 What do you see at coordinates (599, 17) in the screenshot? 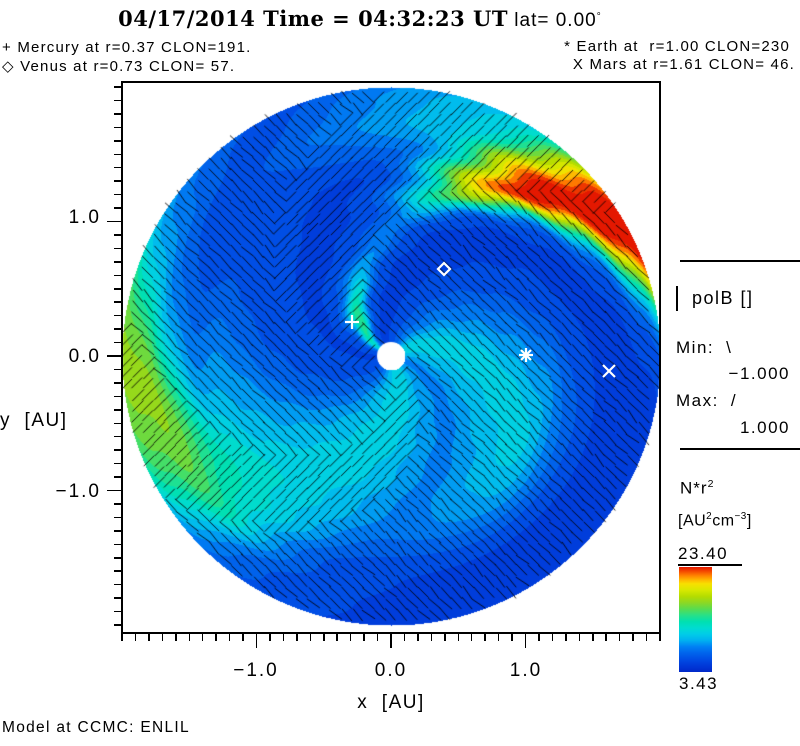
I see `degree-symbol: °` at bounding box center [599, 17].